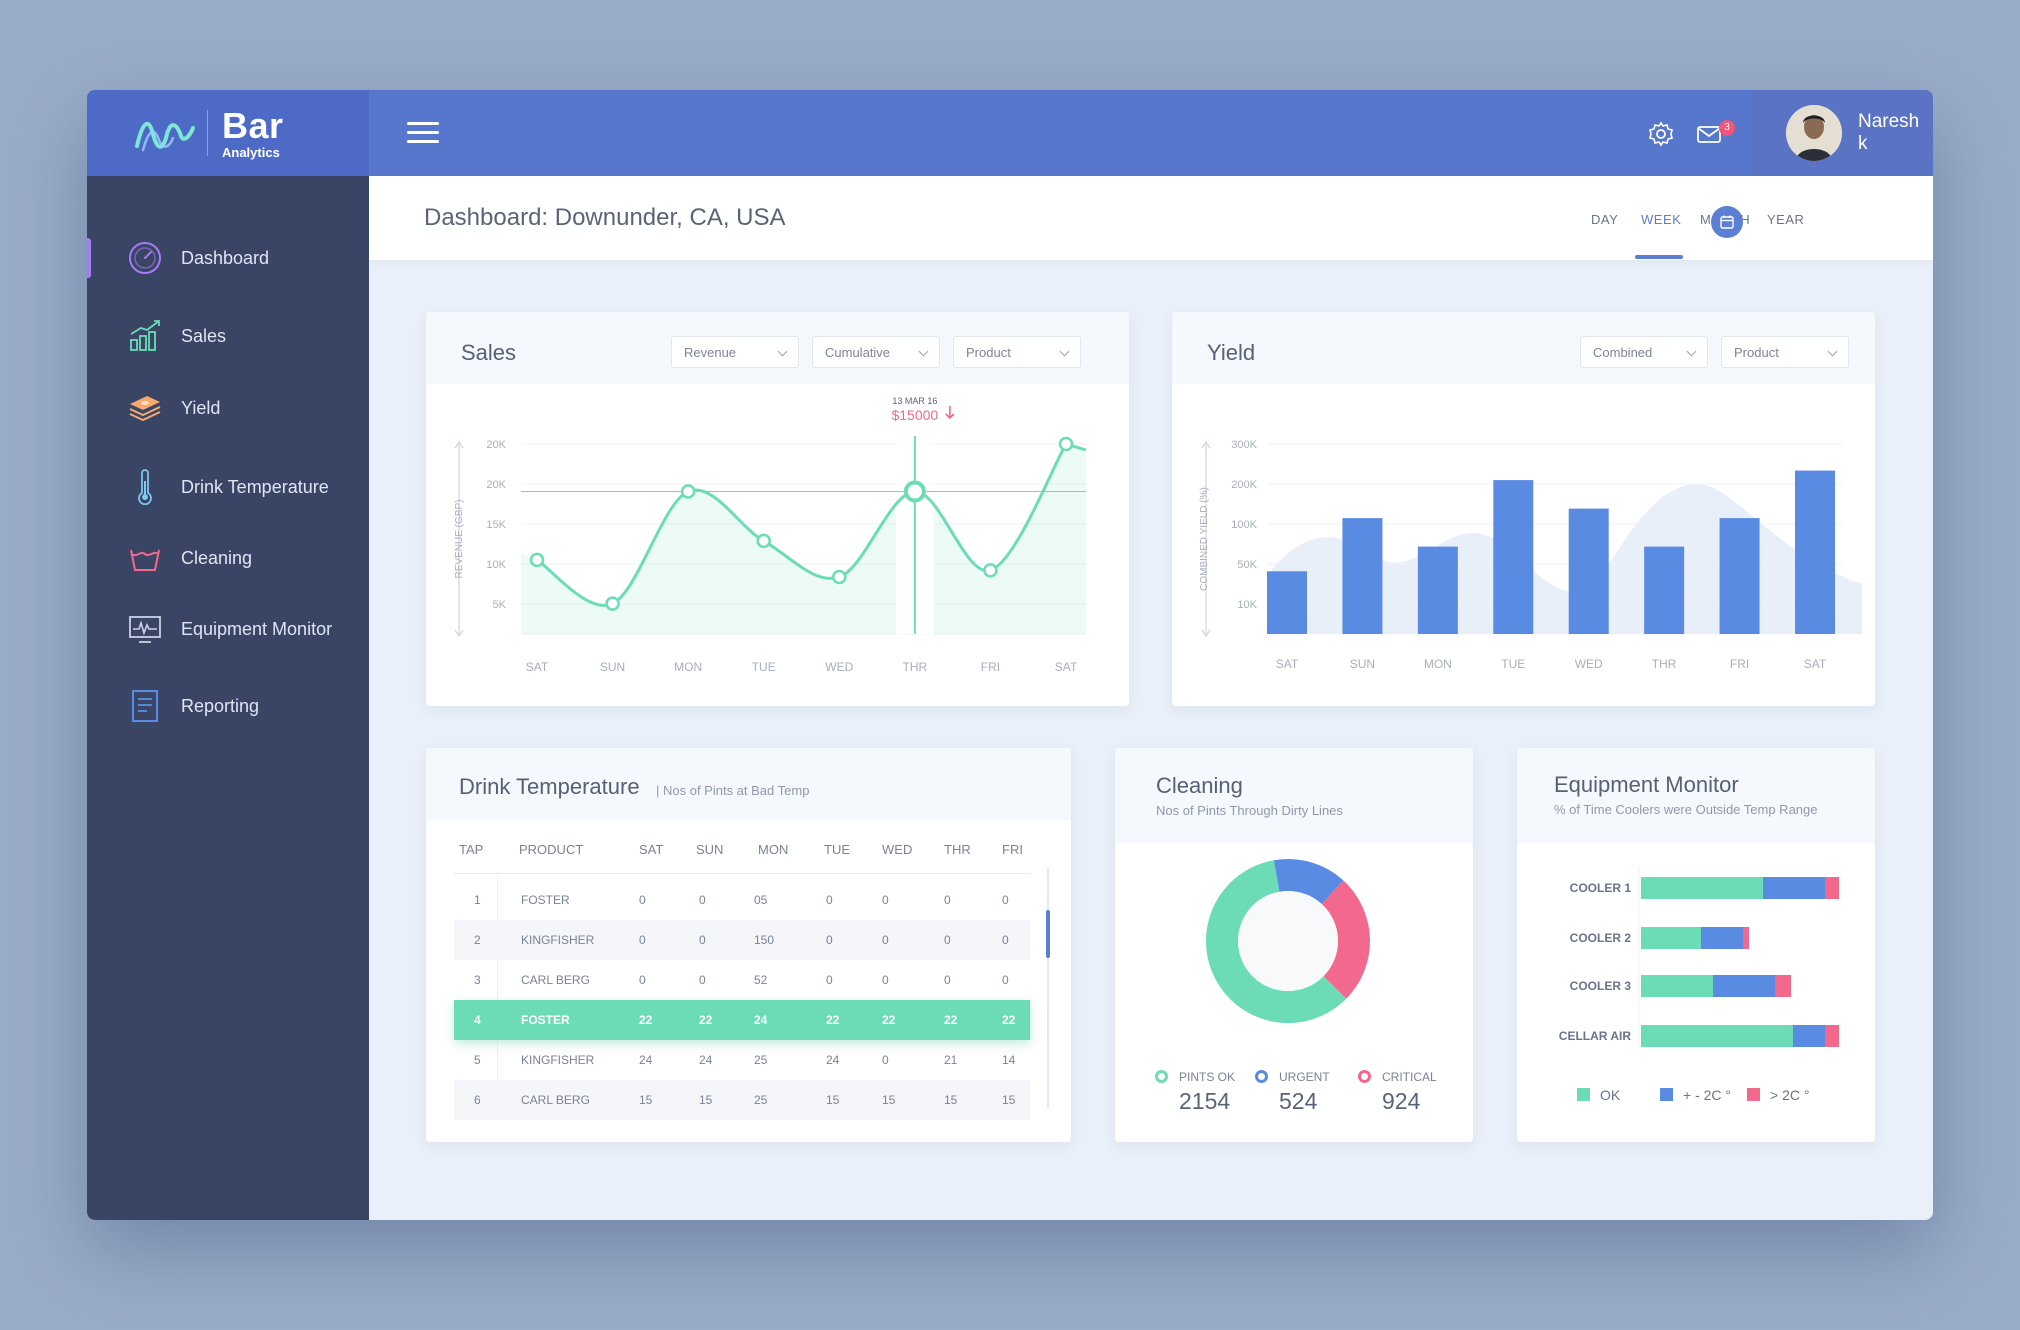 The width and height of the screenshot is (2020, 1330). Describe the element at coordinates (545, 1020) in the screenshot. I see `product-name: FOSTER` at that location.